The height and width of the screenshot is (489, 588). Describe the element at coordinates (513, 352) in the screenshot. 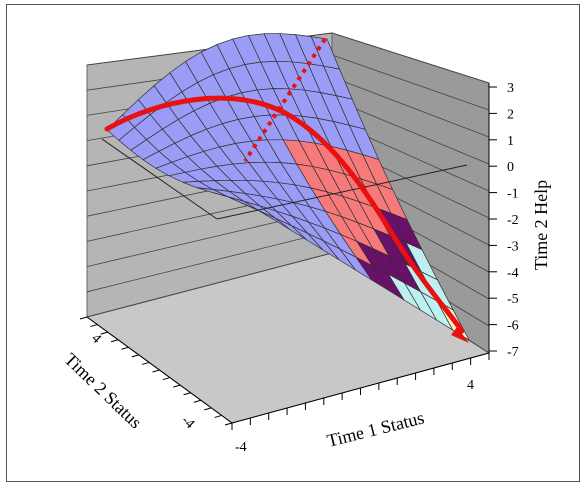

I see `z-tick-label: -7` at that location.